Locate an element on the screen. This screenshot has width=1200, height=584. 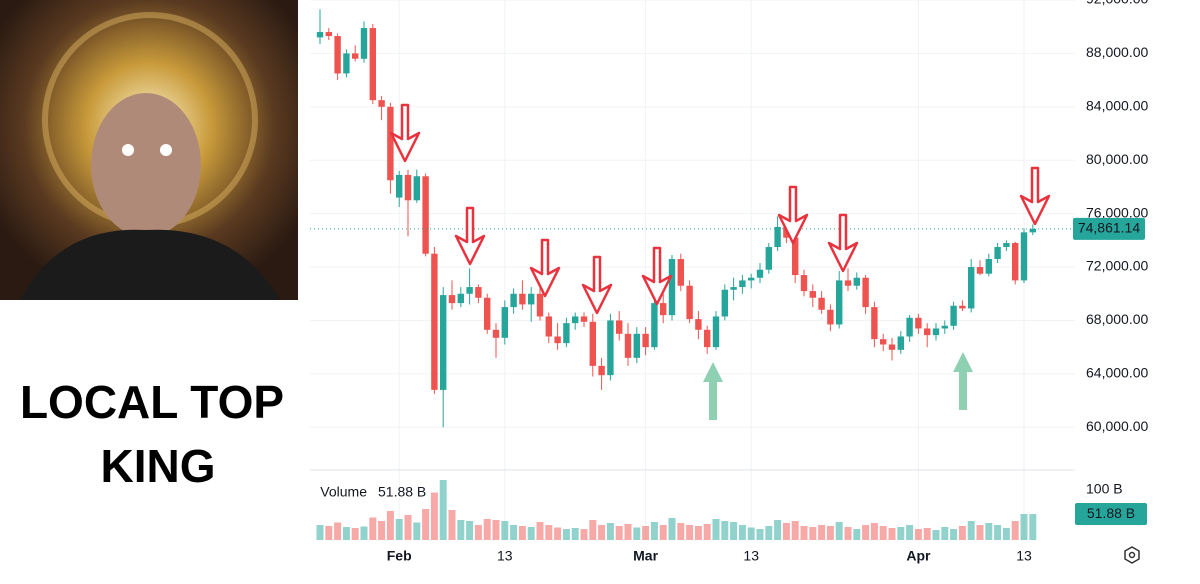
volume-legend-value: 51.88 B is located at coordinates (402, 492).